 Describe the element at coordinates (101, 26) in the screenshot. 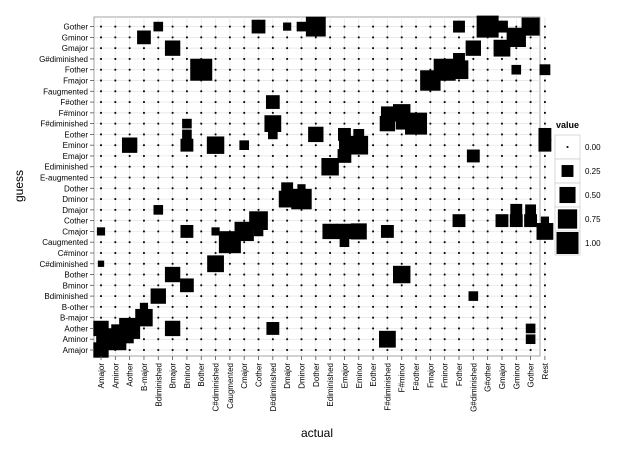

I see `cell-mark-Amajor-Gother` at that location.